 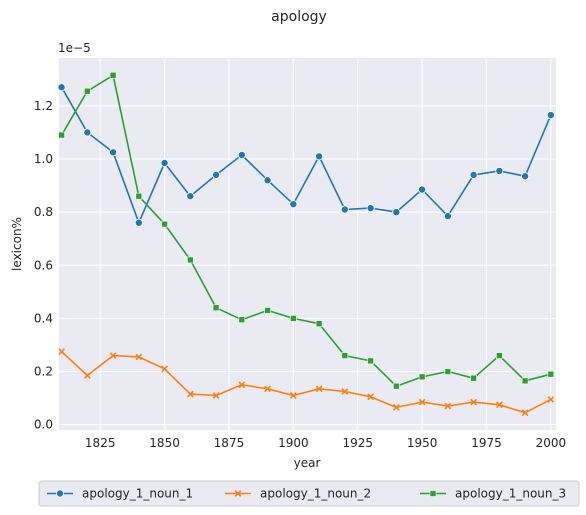 What do you see at coordinates (510, 494) in the screenshot?
I see `legend-label: apology_1_noun_3` at bounding box center [510, 494].